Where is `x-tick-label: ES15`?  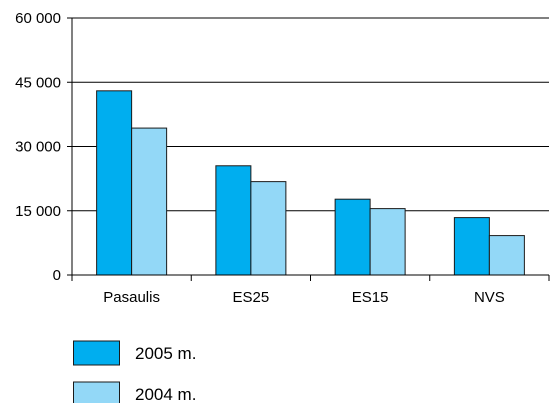
x-tick-label: ES15 is located at coordinates (370, 297).